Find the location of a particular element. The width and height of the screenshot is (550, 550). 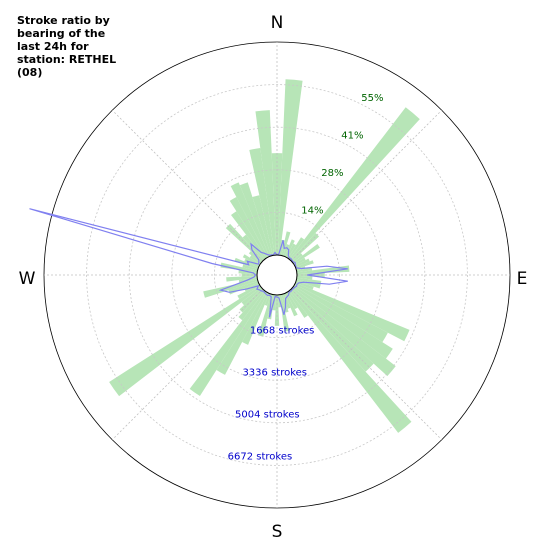

ratio-tick-label: 55% is located at coordinates (372, 98).